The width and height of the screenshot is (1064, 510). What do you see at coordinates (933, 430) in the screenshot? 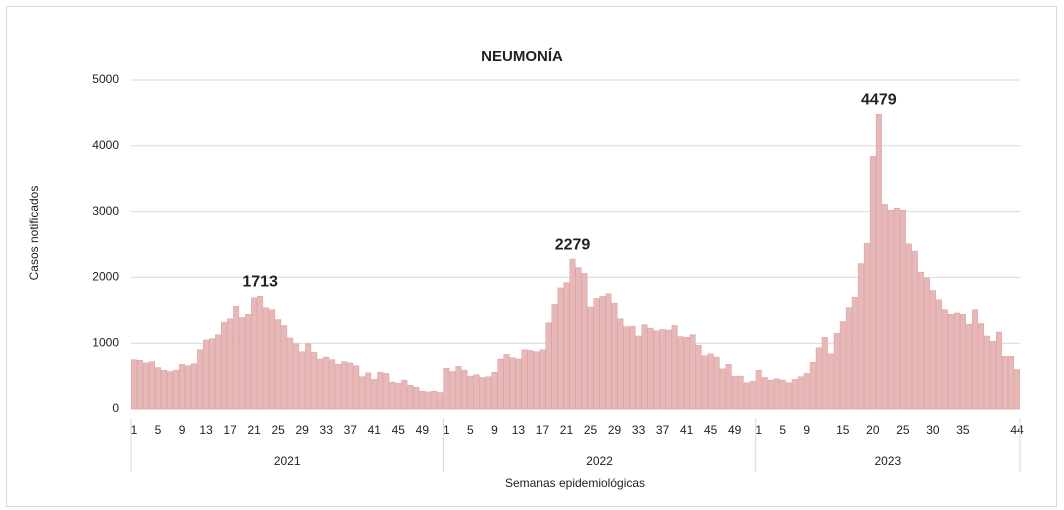
I see `x-tick-label: 30` at bounding box center [933, 430].